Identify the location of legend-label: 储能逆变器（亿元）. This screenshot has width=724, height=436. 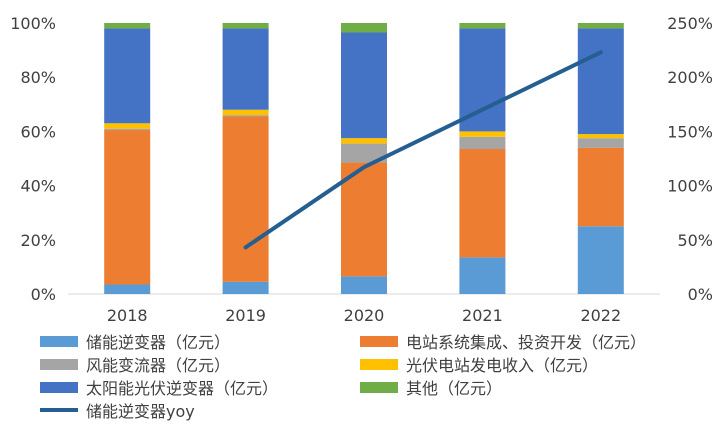
(158, 342).